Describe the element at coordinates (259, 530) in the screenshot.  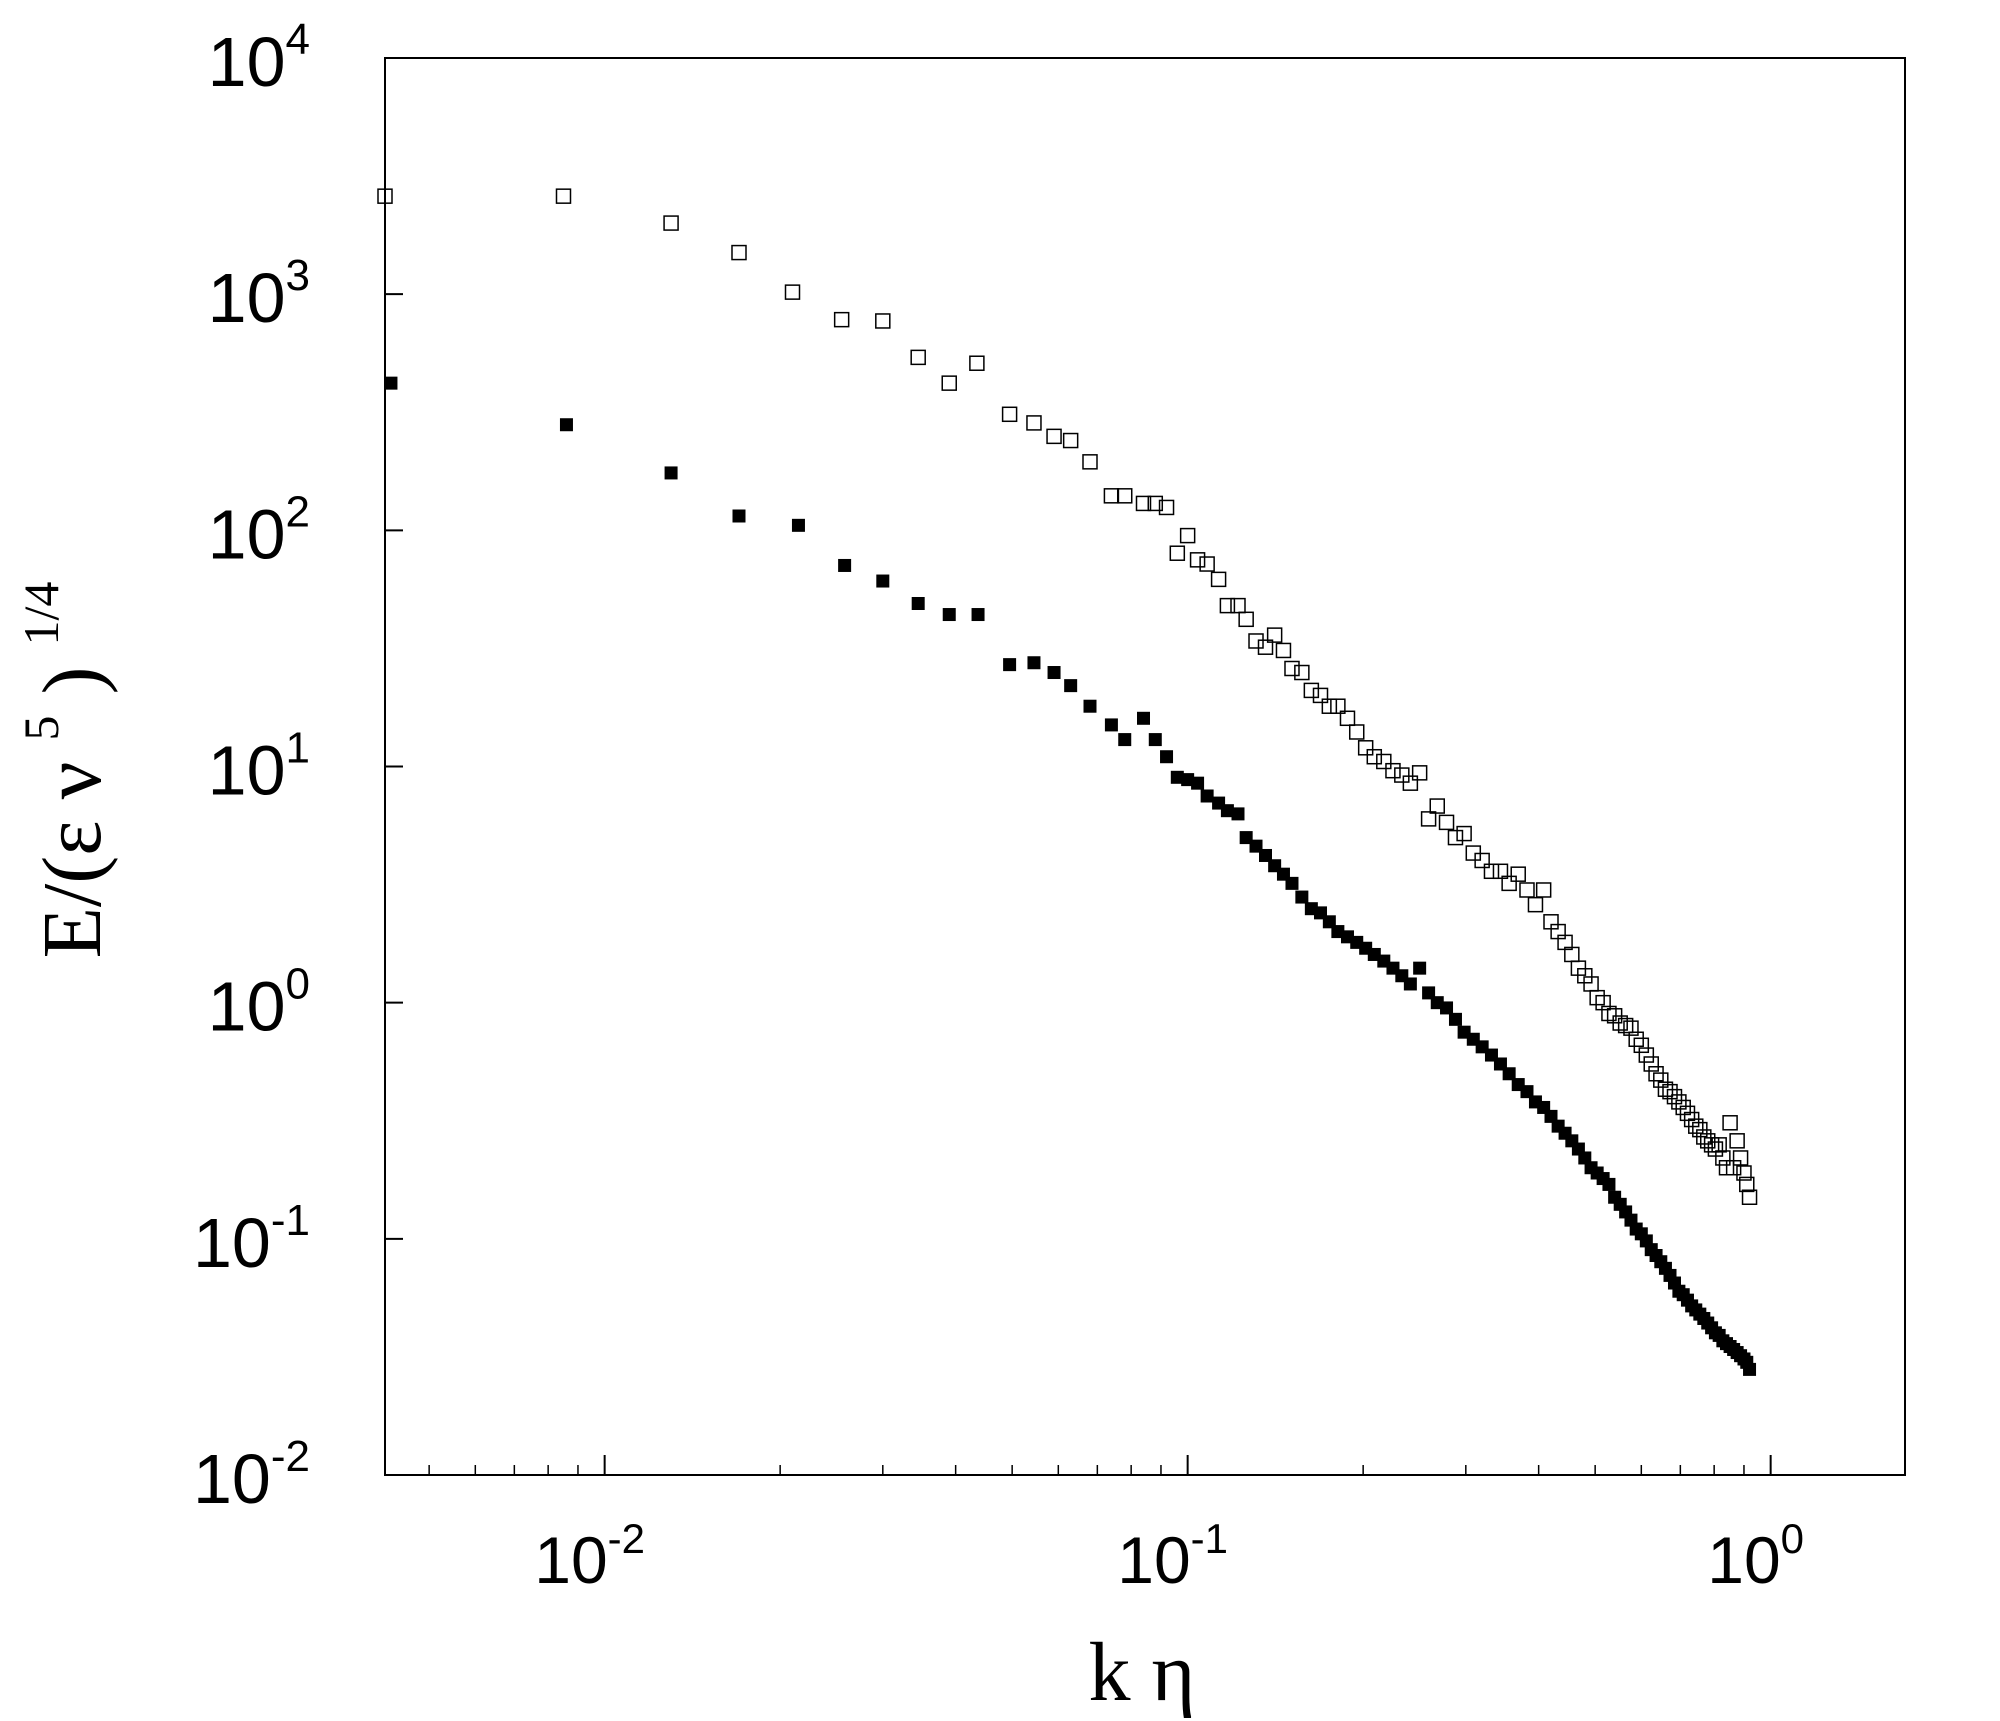
I see `y-tick-label: 10²` at that location.